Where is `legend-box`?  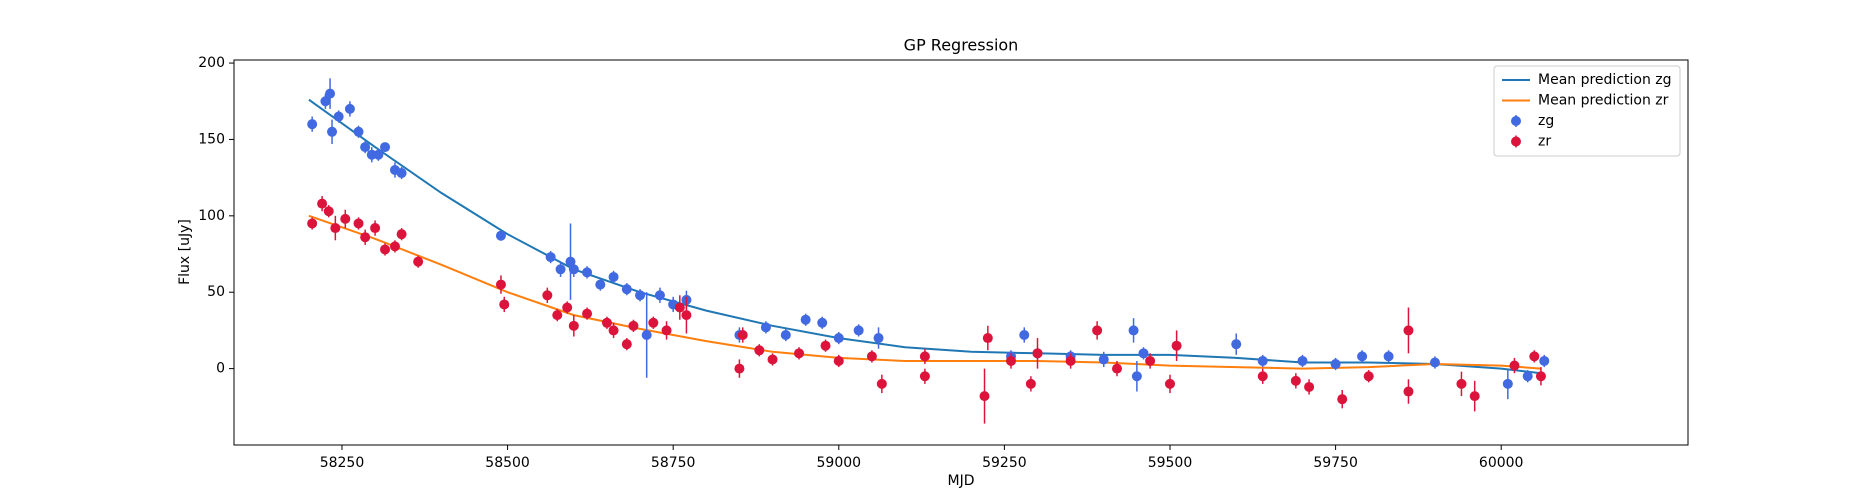 legend-box is located at coordinates (1587, 111).